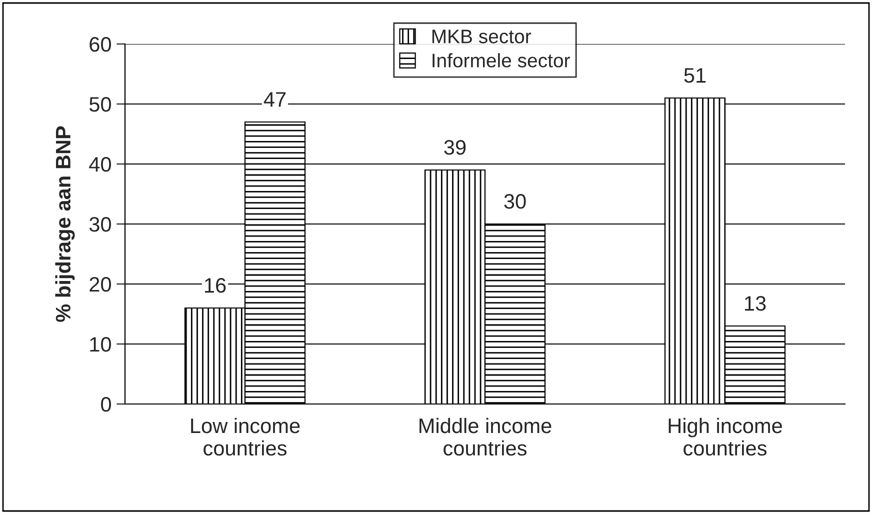  Describe the element at coordinates (106, 404) in the screenshot. I see `y-tick-label: 0` at that location.